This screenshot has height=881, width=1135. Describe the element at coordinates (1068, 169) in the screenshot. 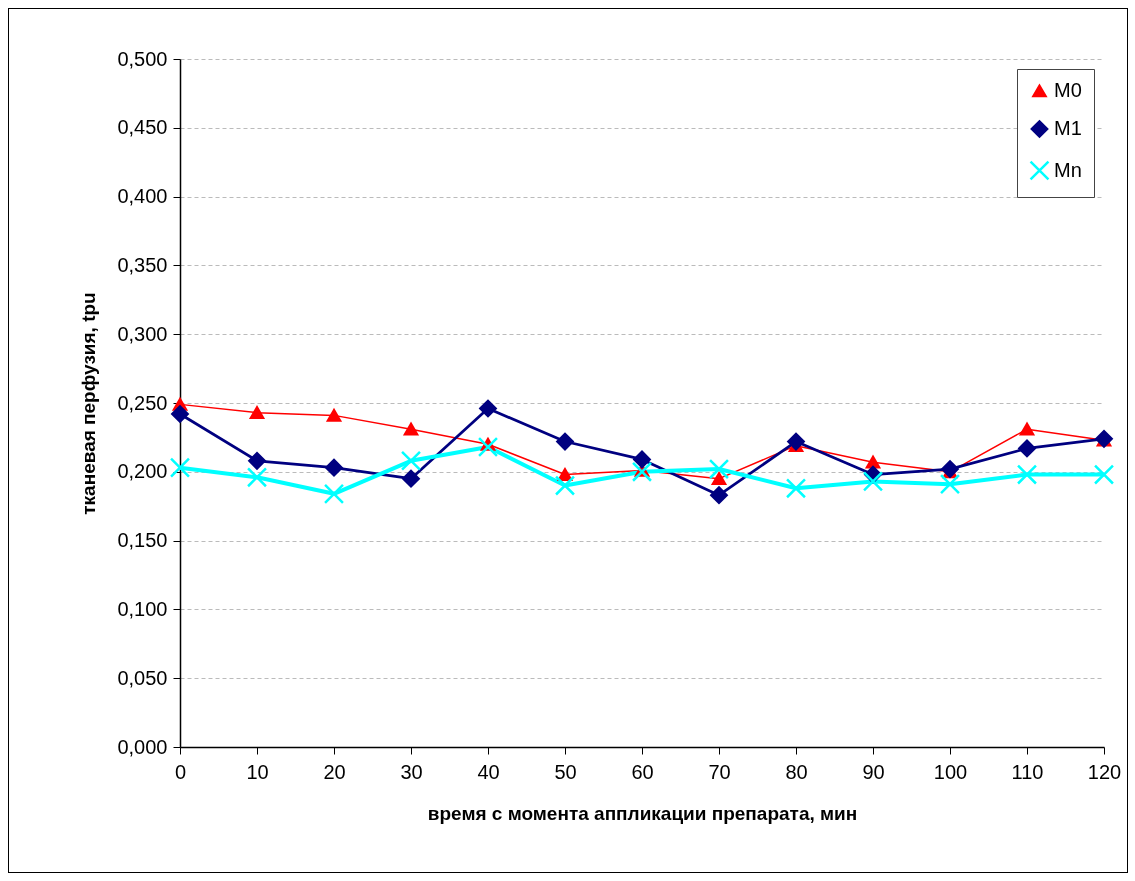

I see `legend-label: Mn` at that location.